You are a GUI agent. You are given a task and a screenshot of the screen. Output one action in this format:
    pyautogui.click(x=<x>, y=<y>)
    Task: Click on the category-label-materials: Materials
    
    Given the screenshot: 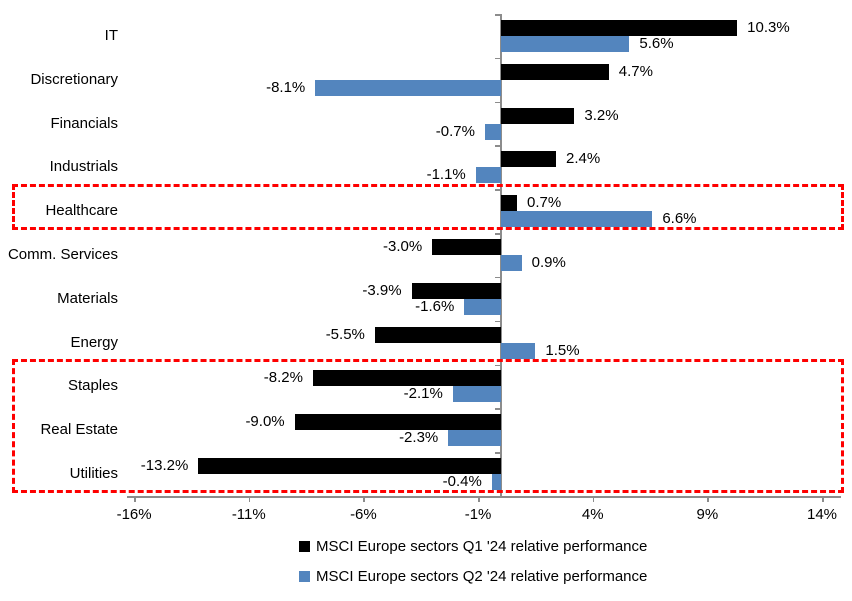 What is the action you would take?
    pyautogui.click(x=87, y=298)
    